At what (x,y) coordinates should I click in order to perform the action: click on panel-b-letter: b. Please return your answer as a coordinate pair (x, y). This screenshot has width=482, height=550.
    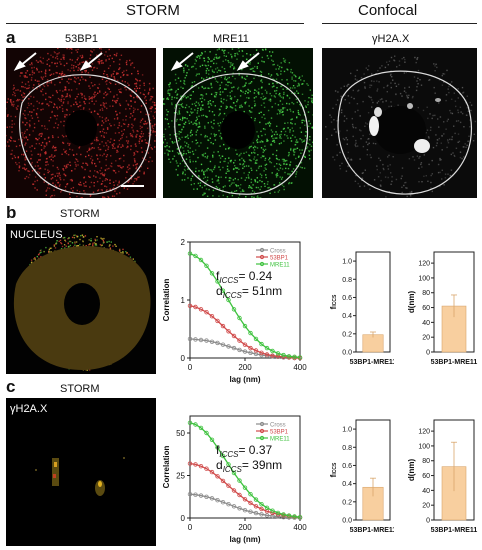
    Looking at the image, I should click on (11, 212).